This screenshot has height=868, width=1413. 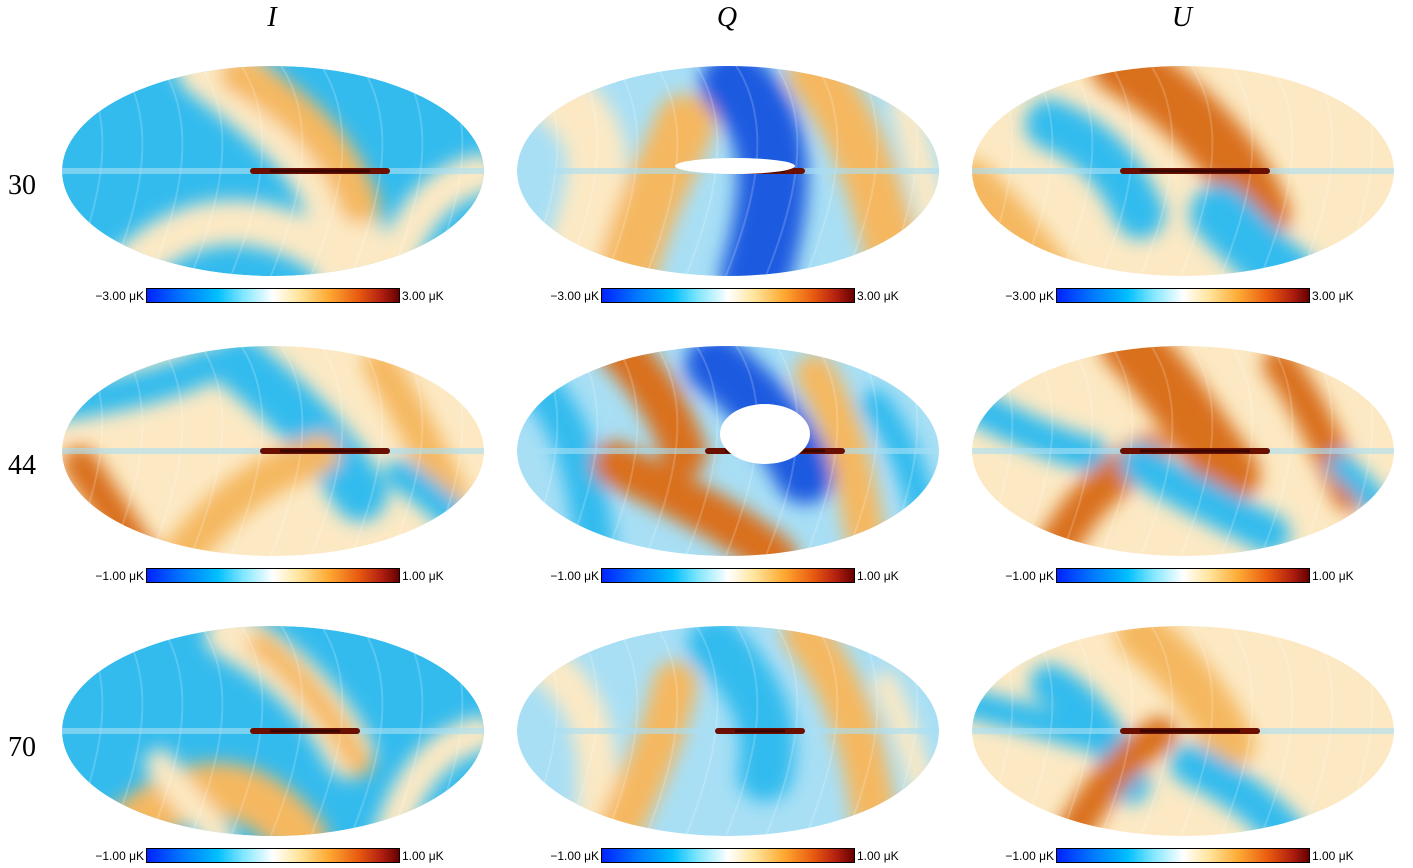 I want to click on colorbar-30-i: −3.00 μK 3.00 μK, so click(x=255, y=295).